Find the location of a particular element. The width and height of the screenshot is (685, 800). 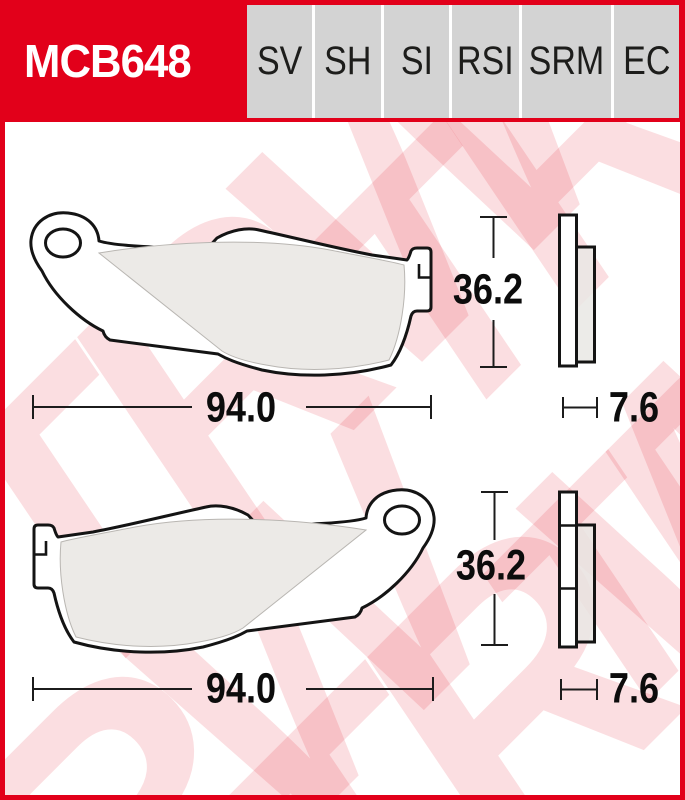

column-si: SI is located at coordinates (416, 61).